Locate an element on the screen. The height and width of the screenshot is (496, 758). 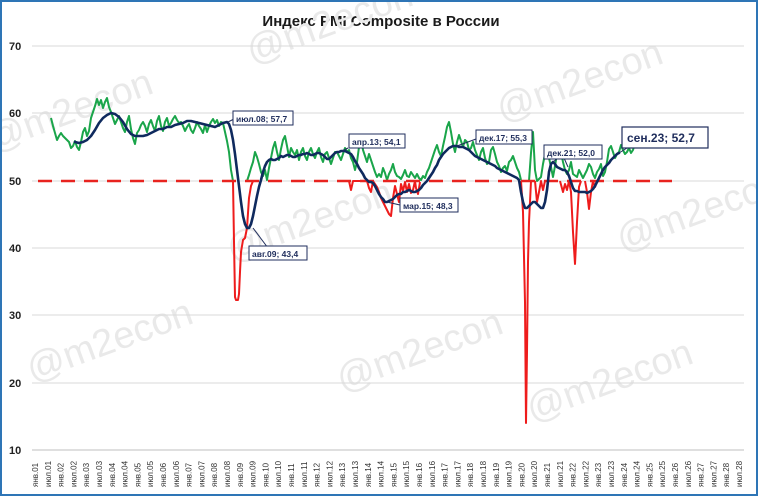
svg-text: янв.24 is located at coordinates (624, 474).